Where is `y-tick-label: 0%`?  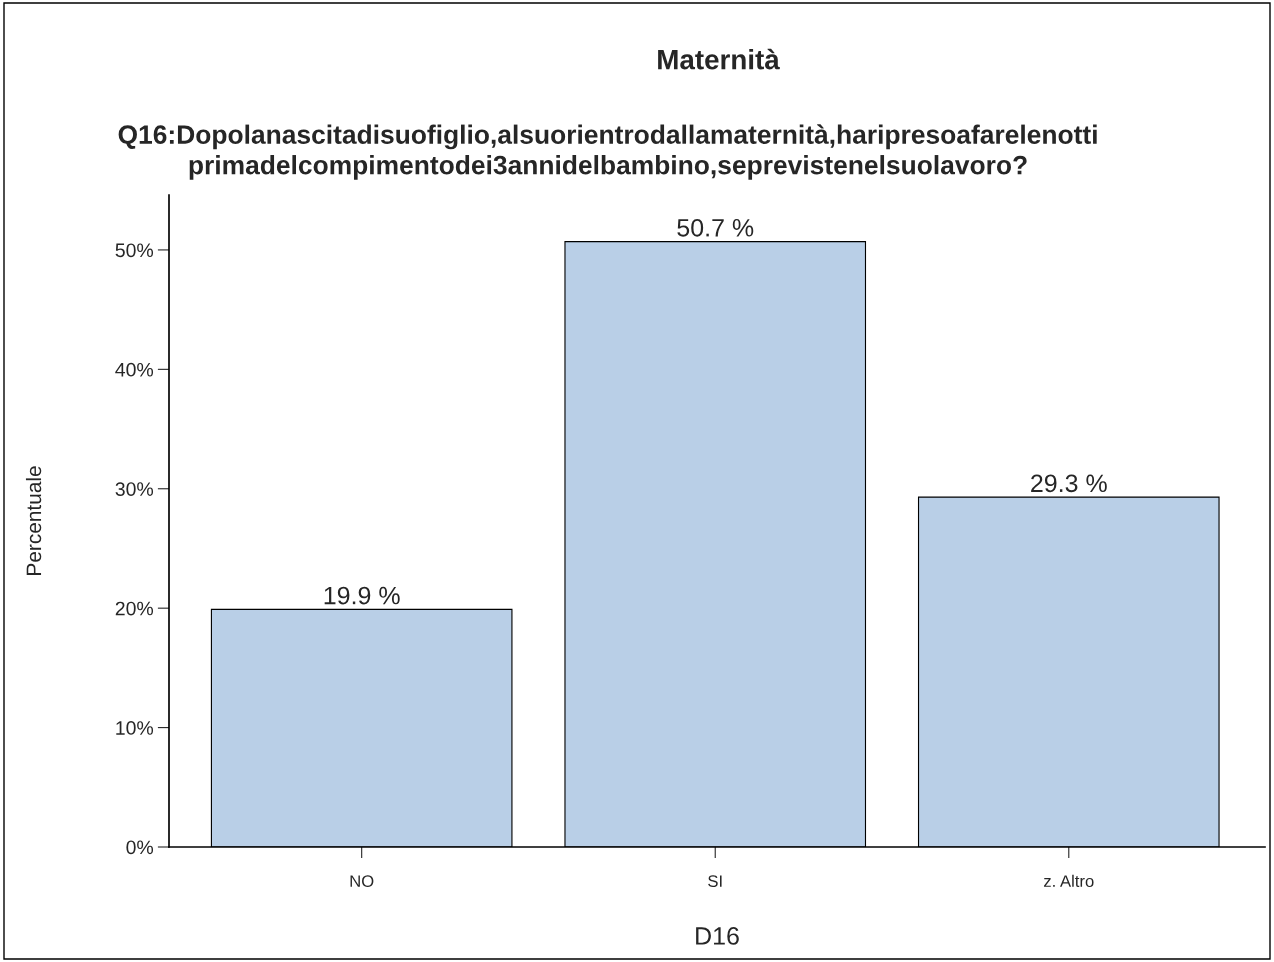 y-tick-label: 0% is located at coordinates (140, 847).